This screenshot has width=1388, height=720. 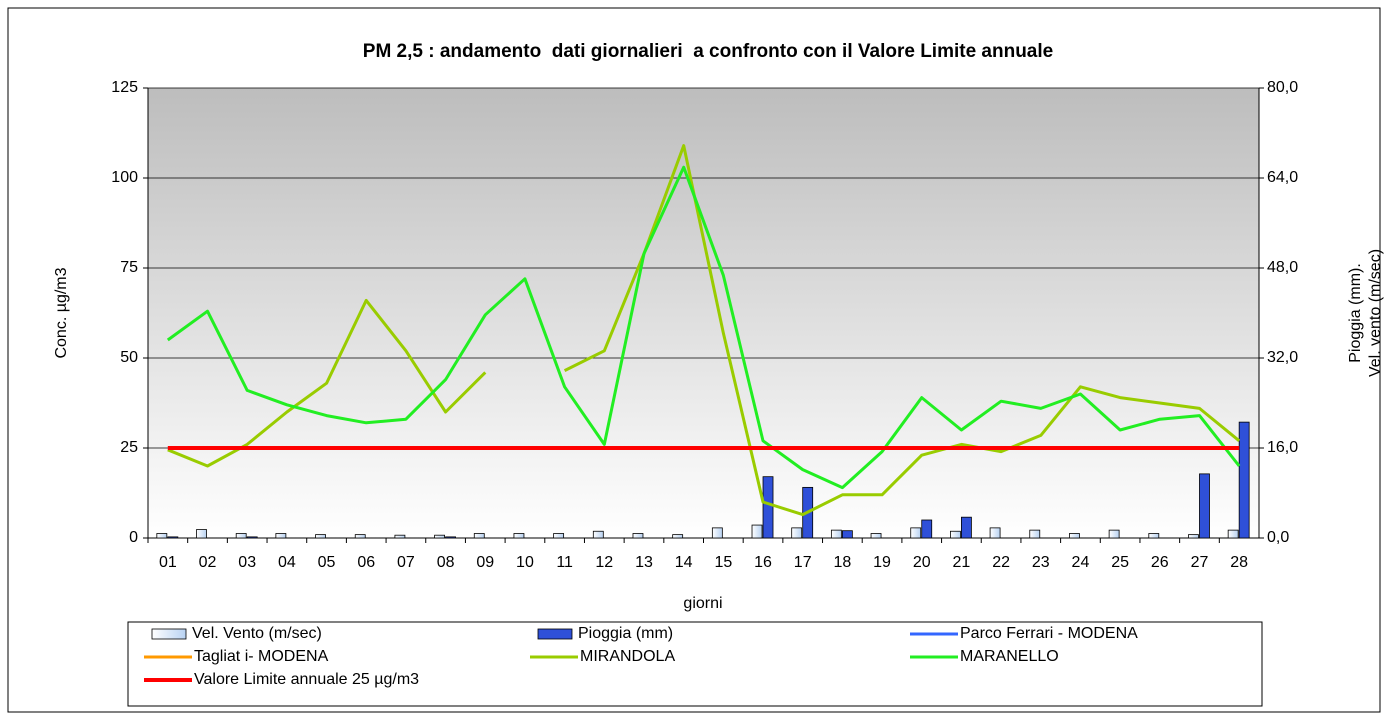 What do you see at coordinates (695, 664) in the screenshot?
I see `legend` at bounding box center [695, 664].